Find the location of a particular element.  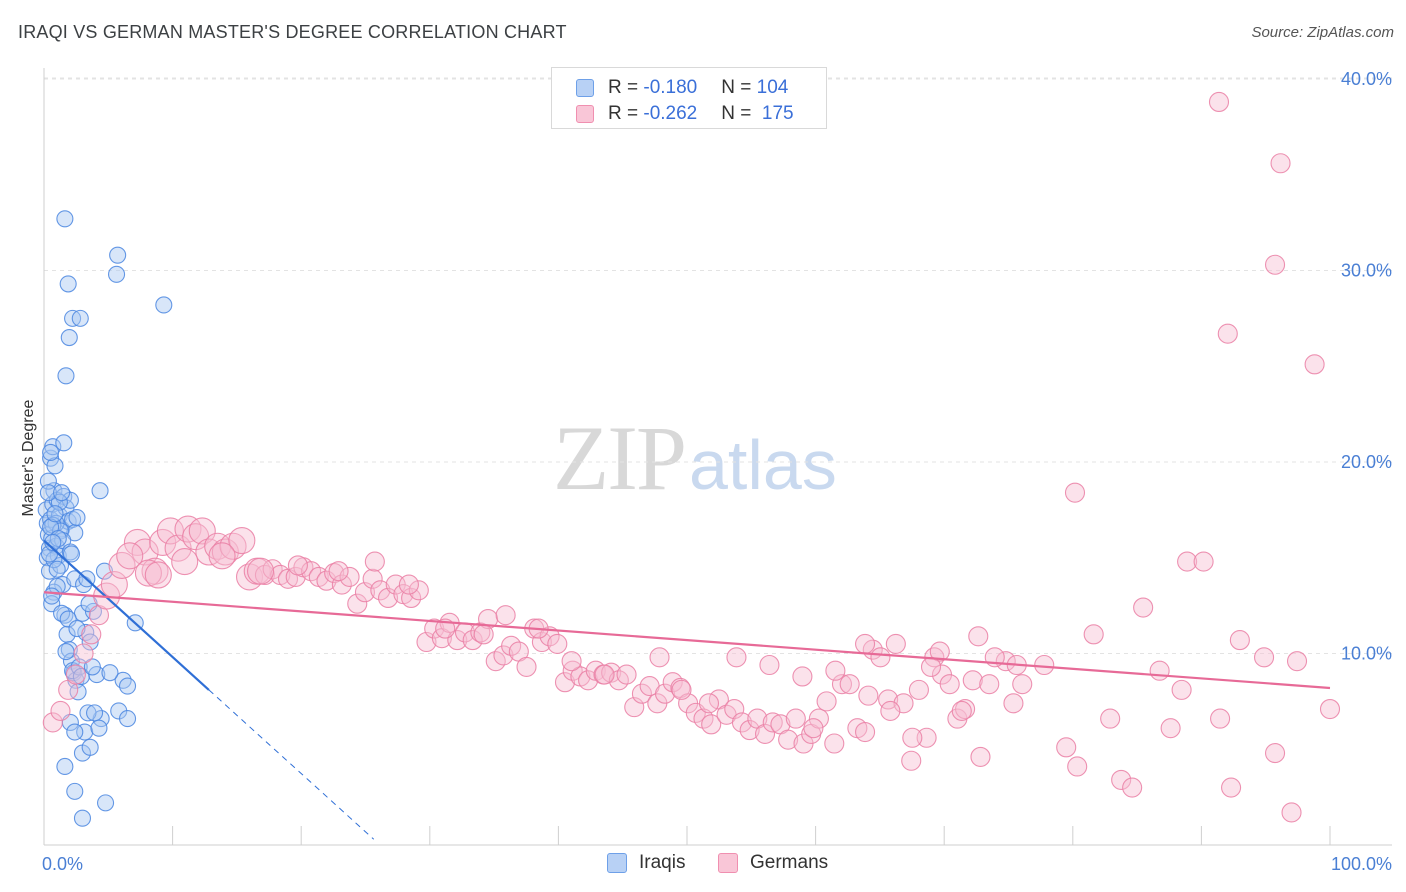

watermark: ZIPatlas is located at coordinates (695, 458).